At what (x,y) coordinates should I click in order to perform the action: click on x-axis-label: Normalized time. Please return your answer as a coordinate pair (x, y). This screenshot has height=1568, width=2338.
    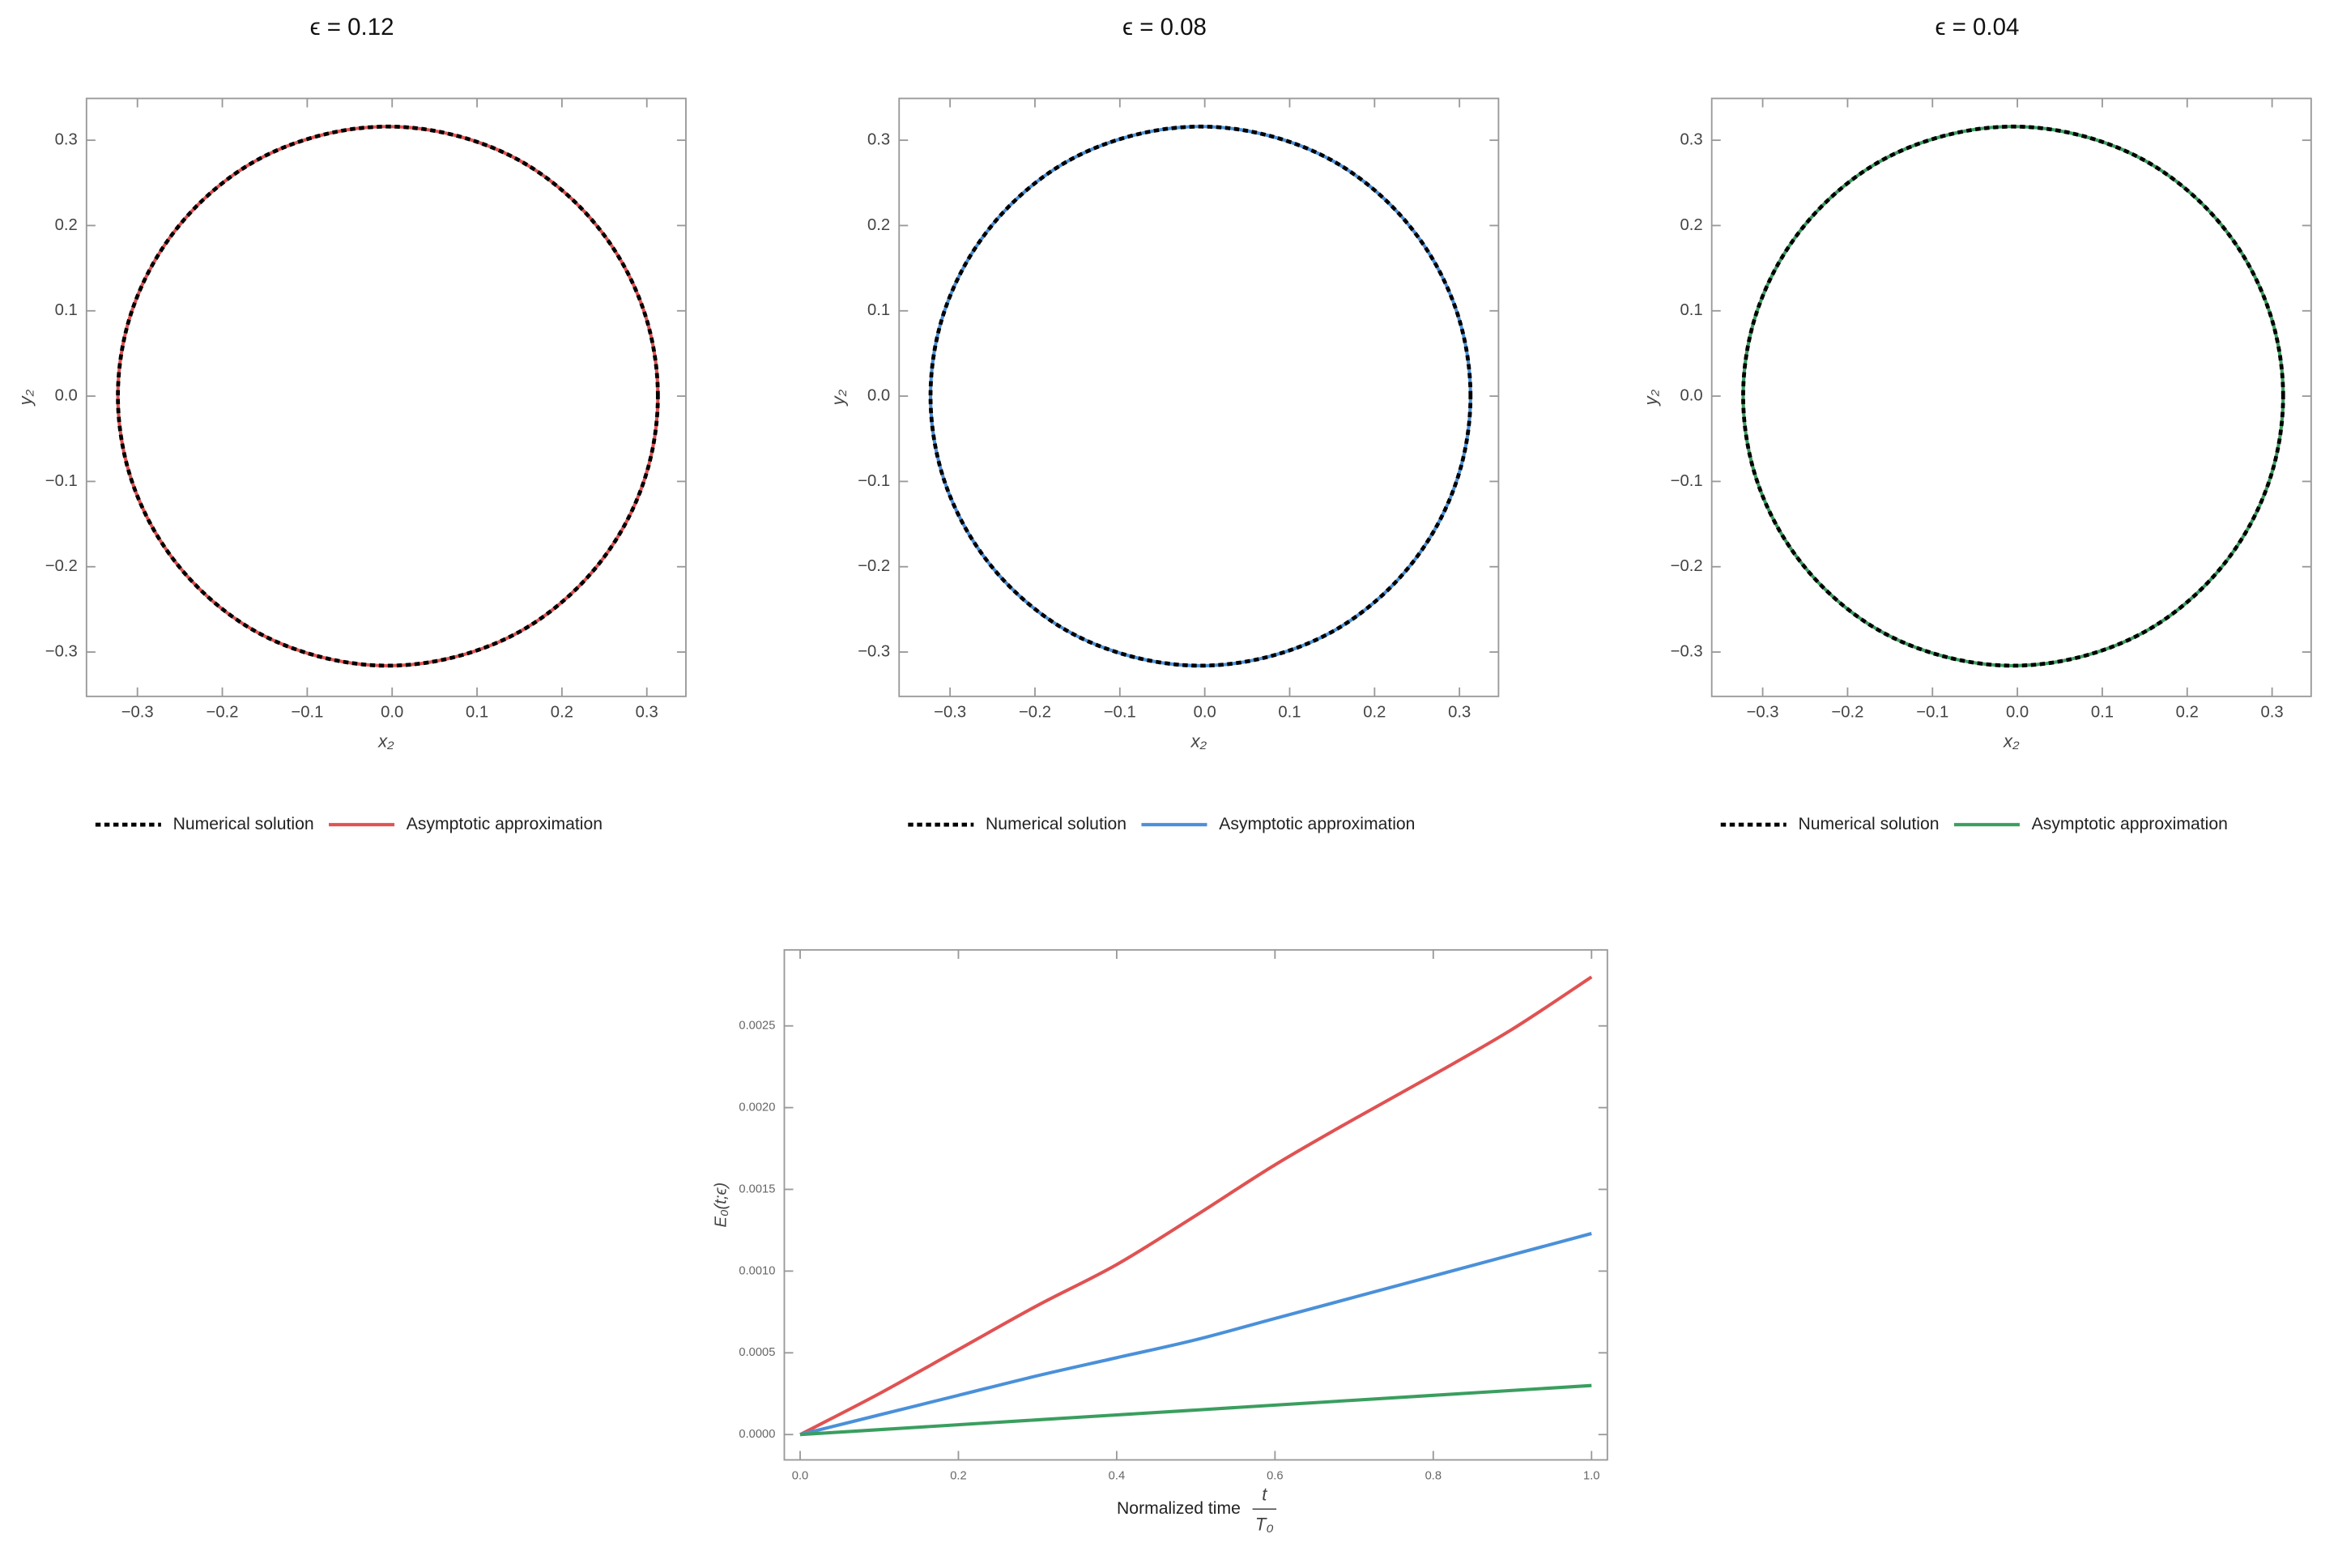
    Looking at the image, I should click on (1179, 1508).